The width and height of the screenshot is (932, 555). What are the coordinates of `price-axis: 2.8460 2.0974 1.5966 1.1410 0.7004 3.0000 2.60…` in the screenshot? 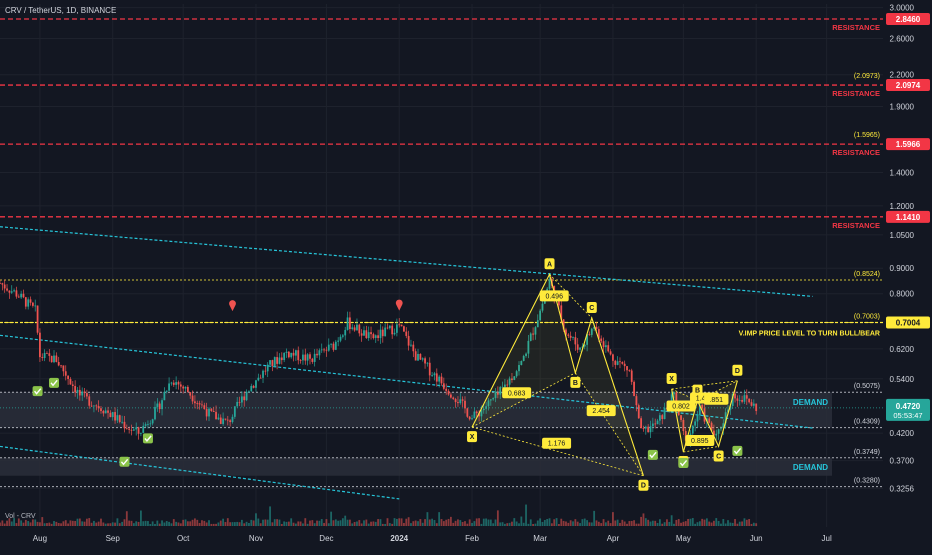 It's located at (907, 275).